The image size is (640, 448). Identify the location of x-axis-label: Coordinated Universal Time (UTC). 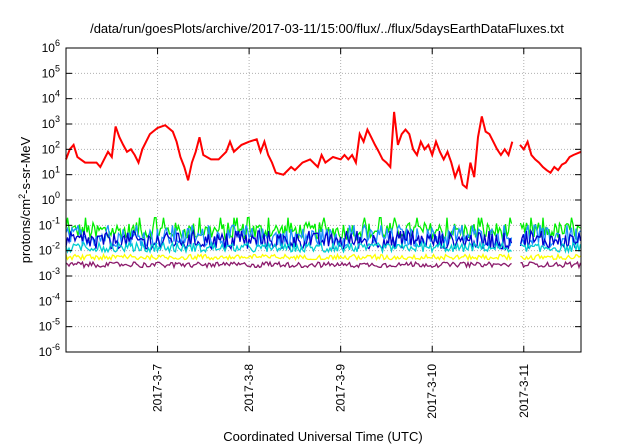
(322, 436).